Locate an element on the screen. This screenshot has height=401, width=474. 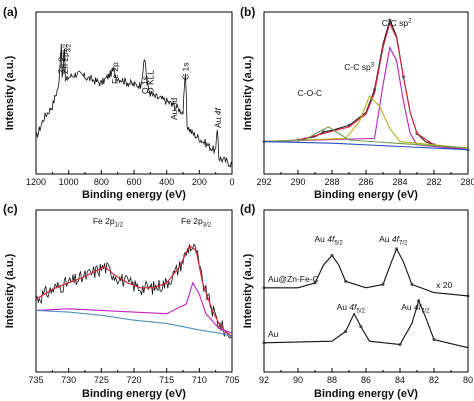
x-tick-label: 0 is located at coordinates (231, 182).